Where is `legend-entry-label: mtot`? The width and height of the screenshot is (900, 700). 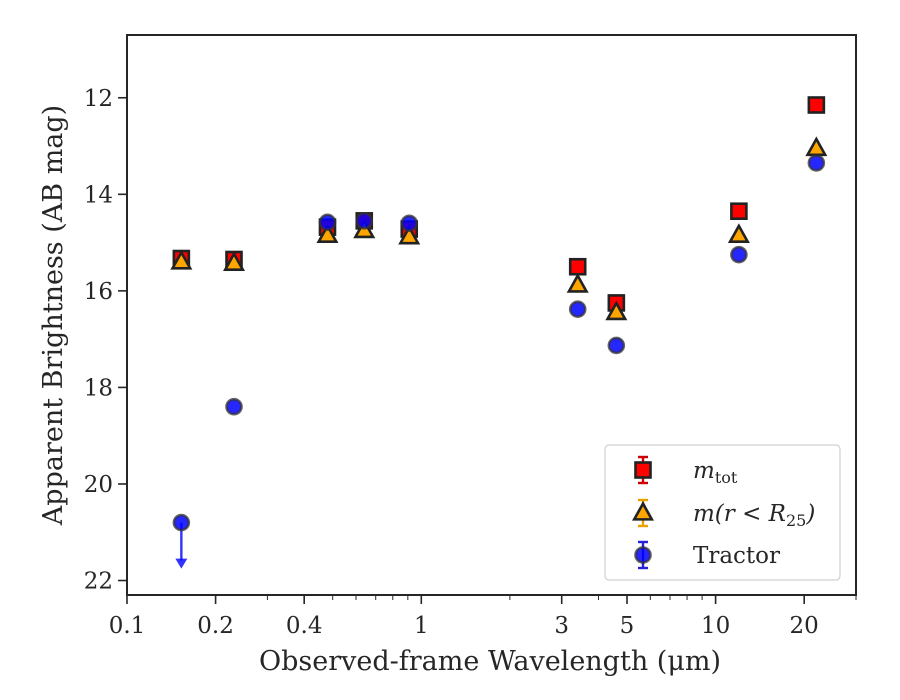 legend-entry-label: mtot is located at coordinates (715, 472).